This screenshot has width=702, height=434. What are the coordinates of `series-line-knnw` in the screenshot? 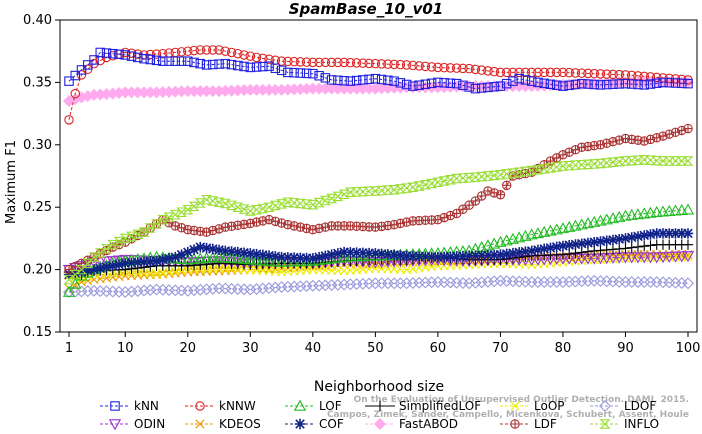 It's located at (378, 84).